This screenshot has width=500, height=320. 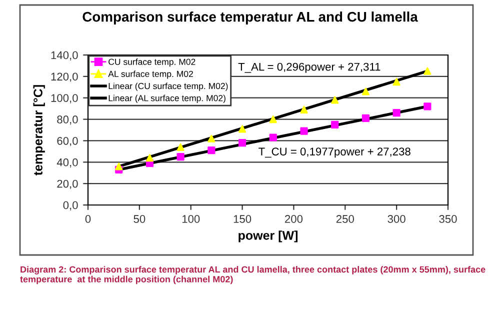 I want to click on text: Diagram 2: Comparison surface temperatur AL and CU lamella, three contact plates (20mm x 55mm), surface temperature at the middle position (channel M02), so click(x=253, y=275).